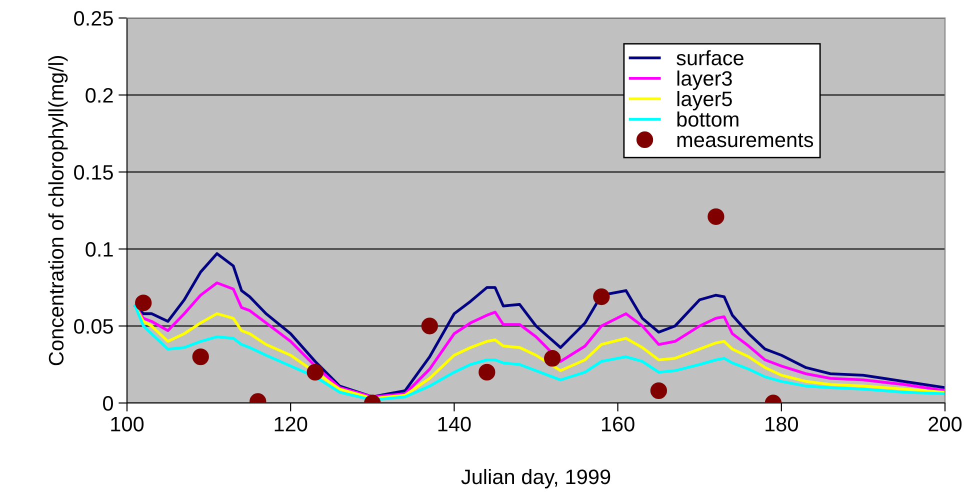 This screenshot has height=499, width=970. I want to click on y-tick-label: 0.15, so click(93, 172).